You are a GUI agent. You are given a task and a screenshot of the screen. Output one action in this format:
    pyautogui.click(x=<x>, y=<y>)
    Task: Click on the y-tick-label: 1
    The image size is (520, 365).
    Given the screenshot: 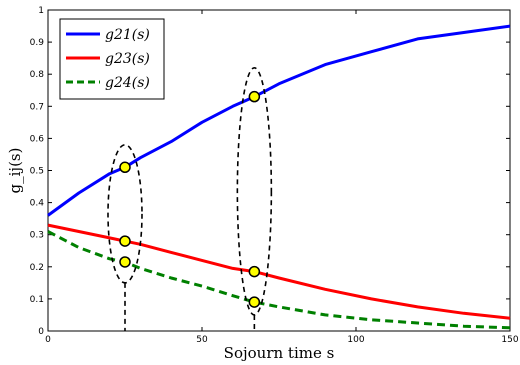 What is the action you would take?
    pyautogui.click(x=41, y=11)
    